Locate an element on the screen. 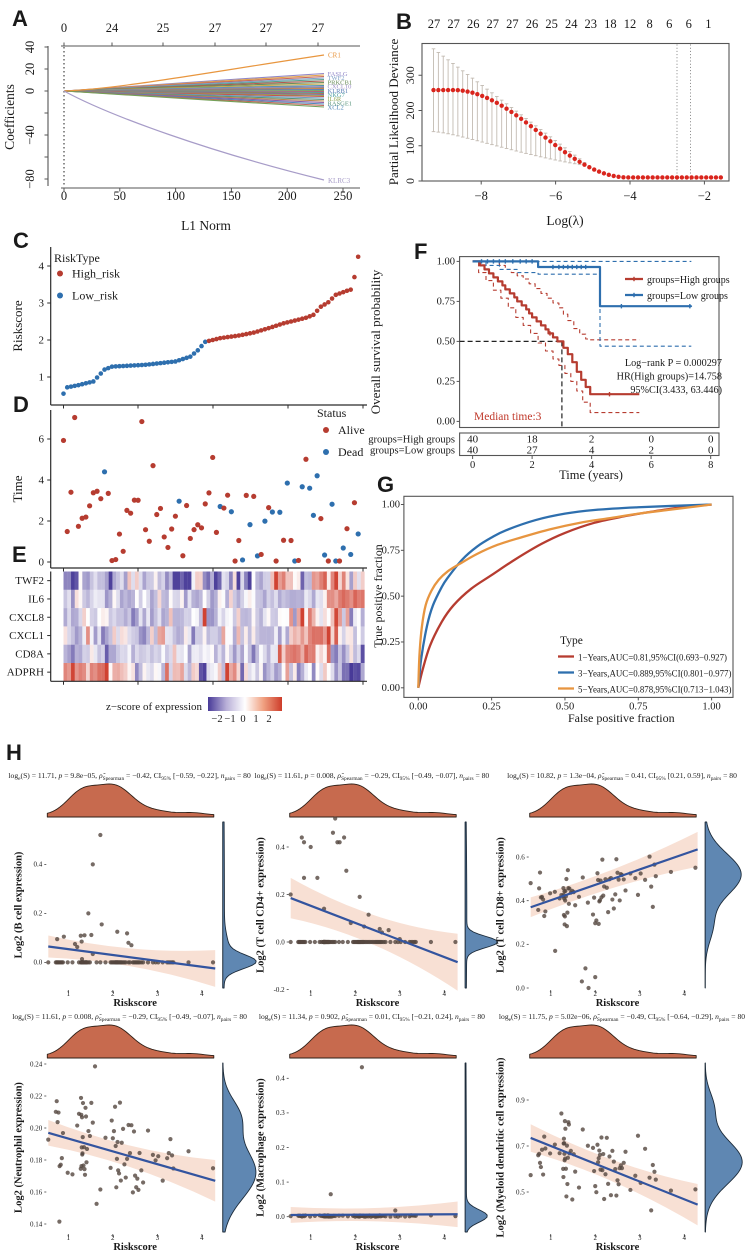  svg-text: False positive fraction is located at coordinates (621, 718).